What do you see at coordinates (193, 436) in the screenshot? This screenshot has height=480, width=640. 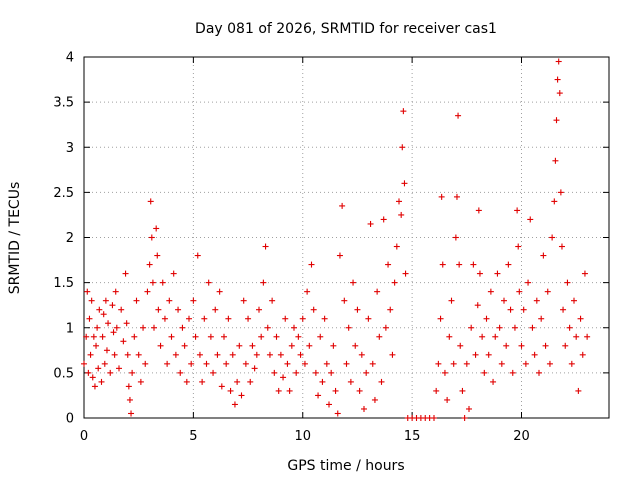 I see `x-tick-label: 5` at bounding box center [193, 436].